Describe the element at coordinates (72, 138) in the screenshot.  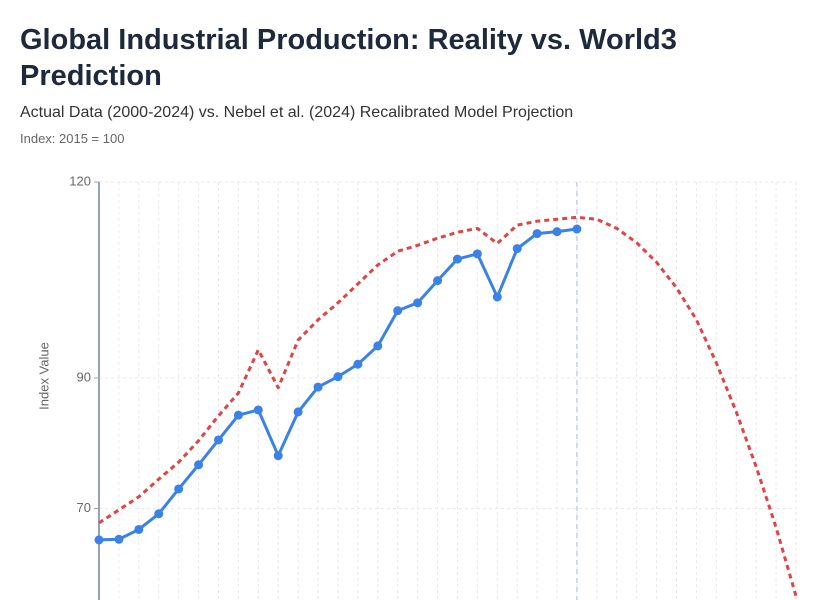
I see `chart-note: Index: 2015 = 100` at that location.